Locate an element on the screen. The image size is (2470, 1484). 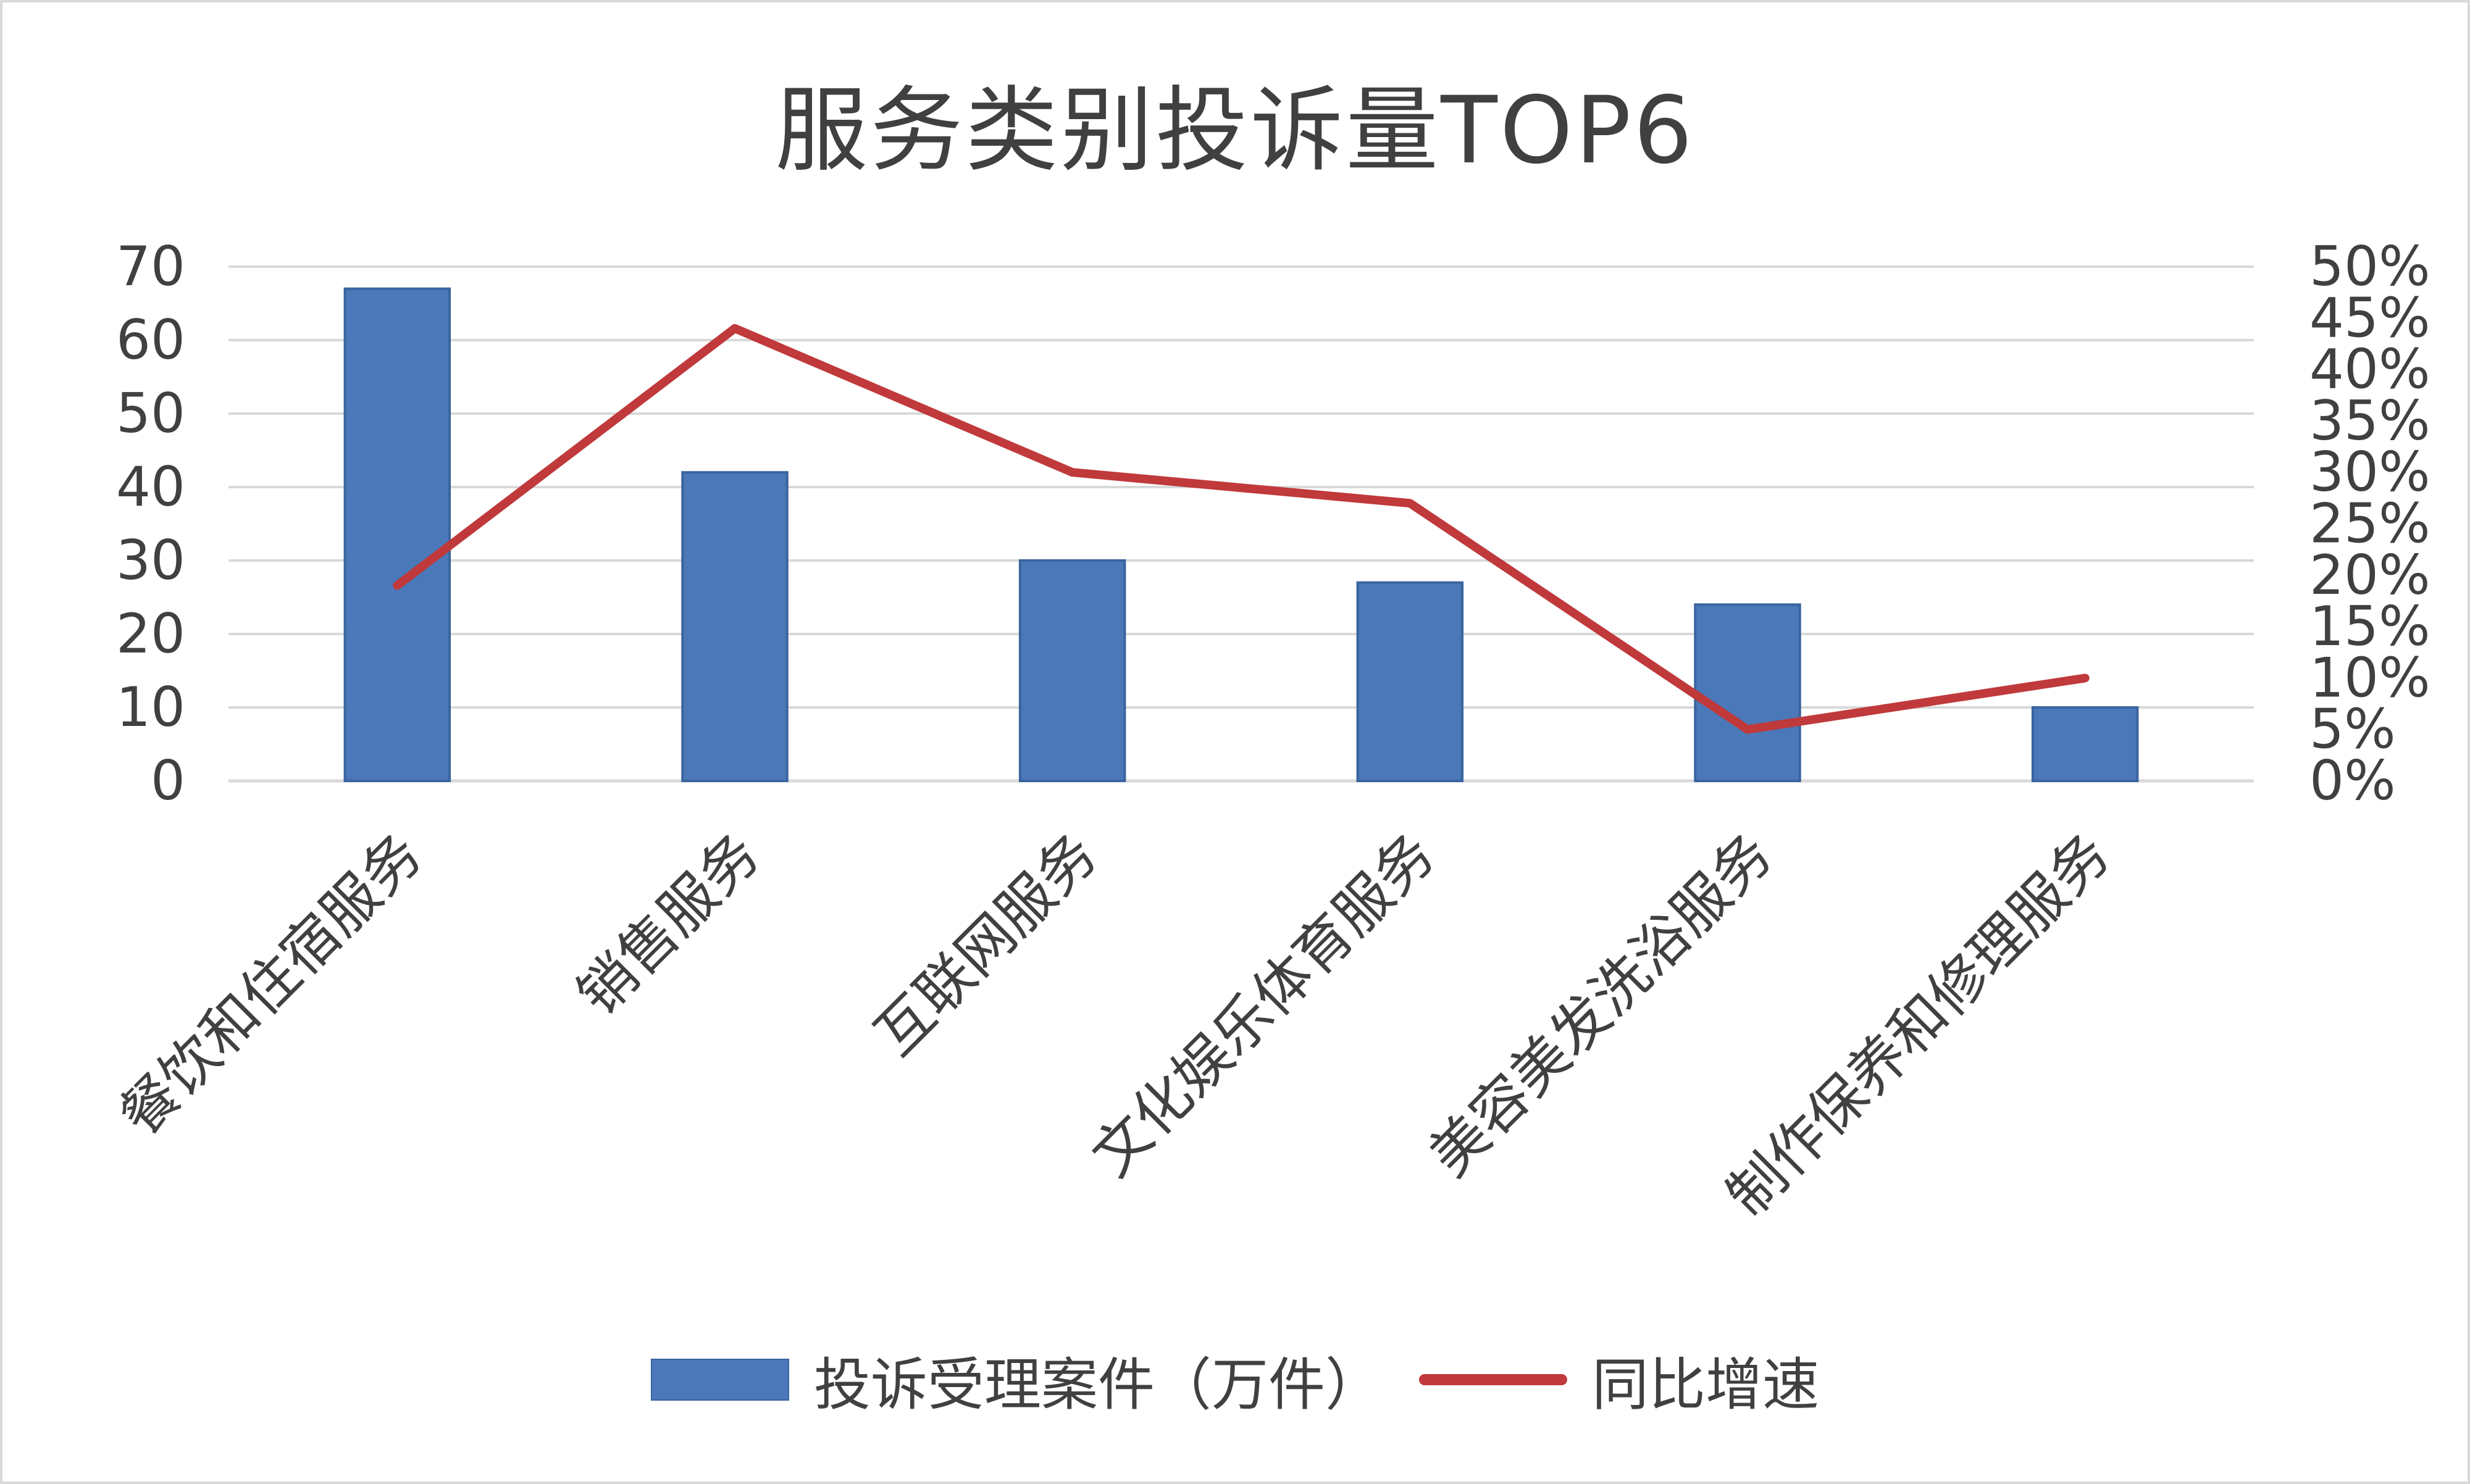
y-left-tick-label: 50 is located at coordinates (150, 413).